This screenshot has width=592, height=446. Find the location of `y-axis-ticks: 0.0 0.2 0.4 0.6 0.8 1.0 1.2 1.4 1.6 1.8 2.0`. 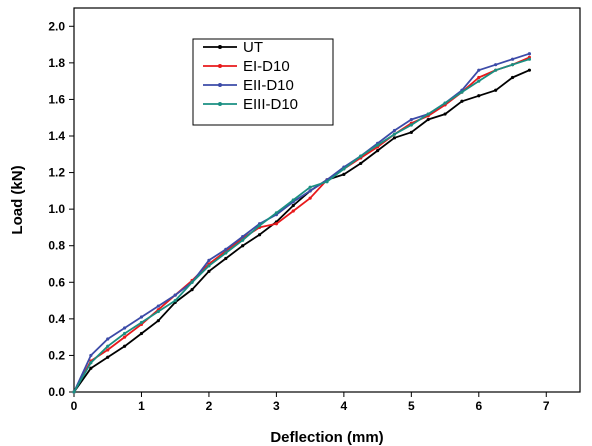

y-axis-ticks: 0.0 0.2 0.4 0.6 0.8 1.0 1.2 1.4 1.6 1.8 2.0 is located at coordinates (61, 209).